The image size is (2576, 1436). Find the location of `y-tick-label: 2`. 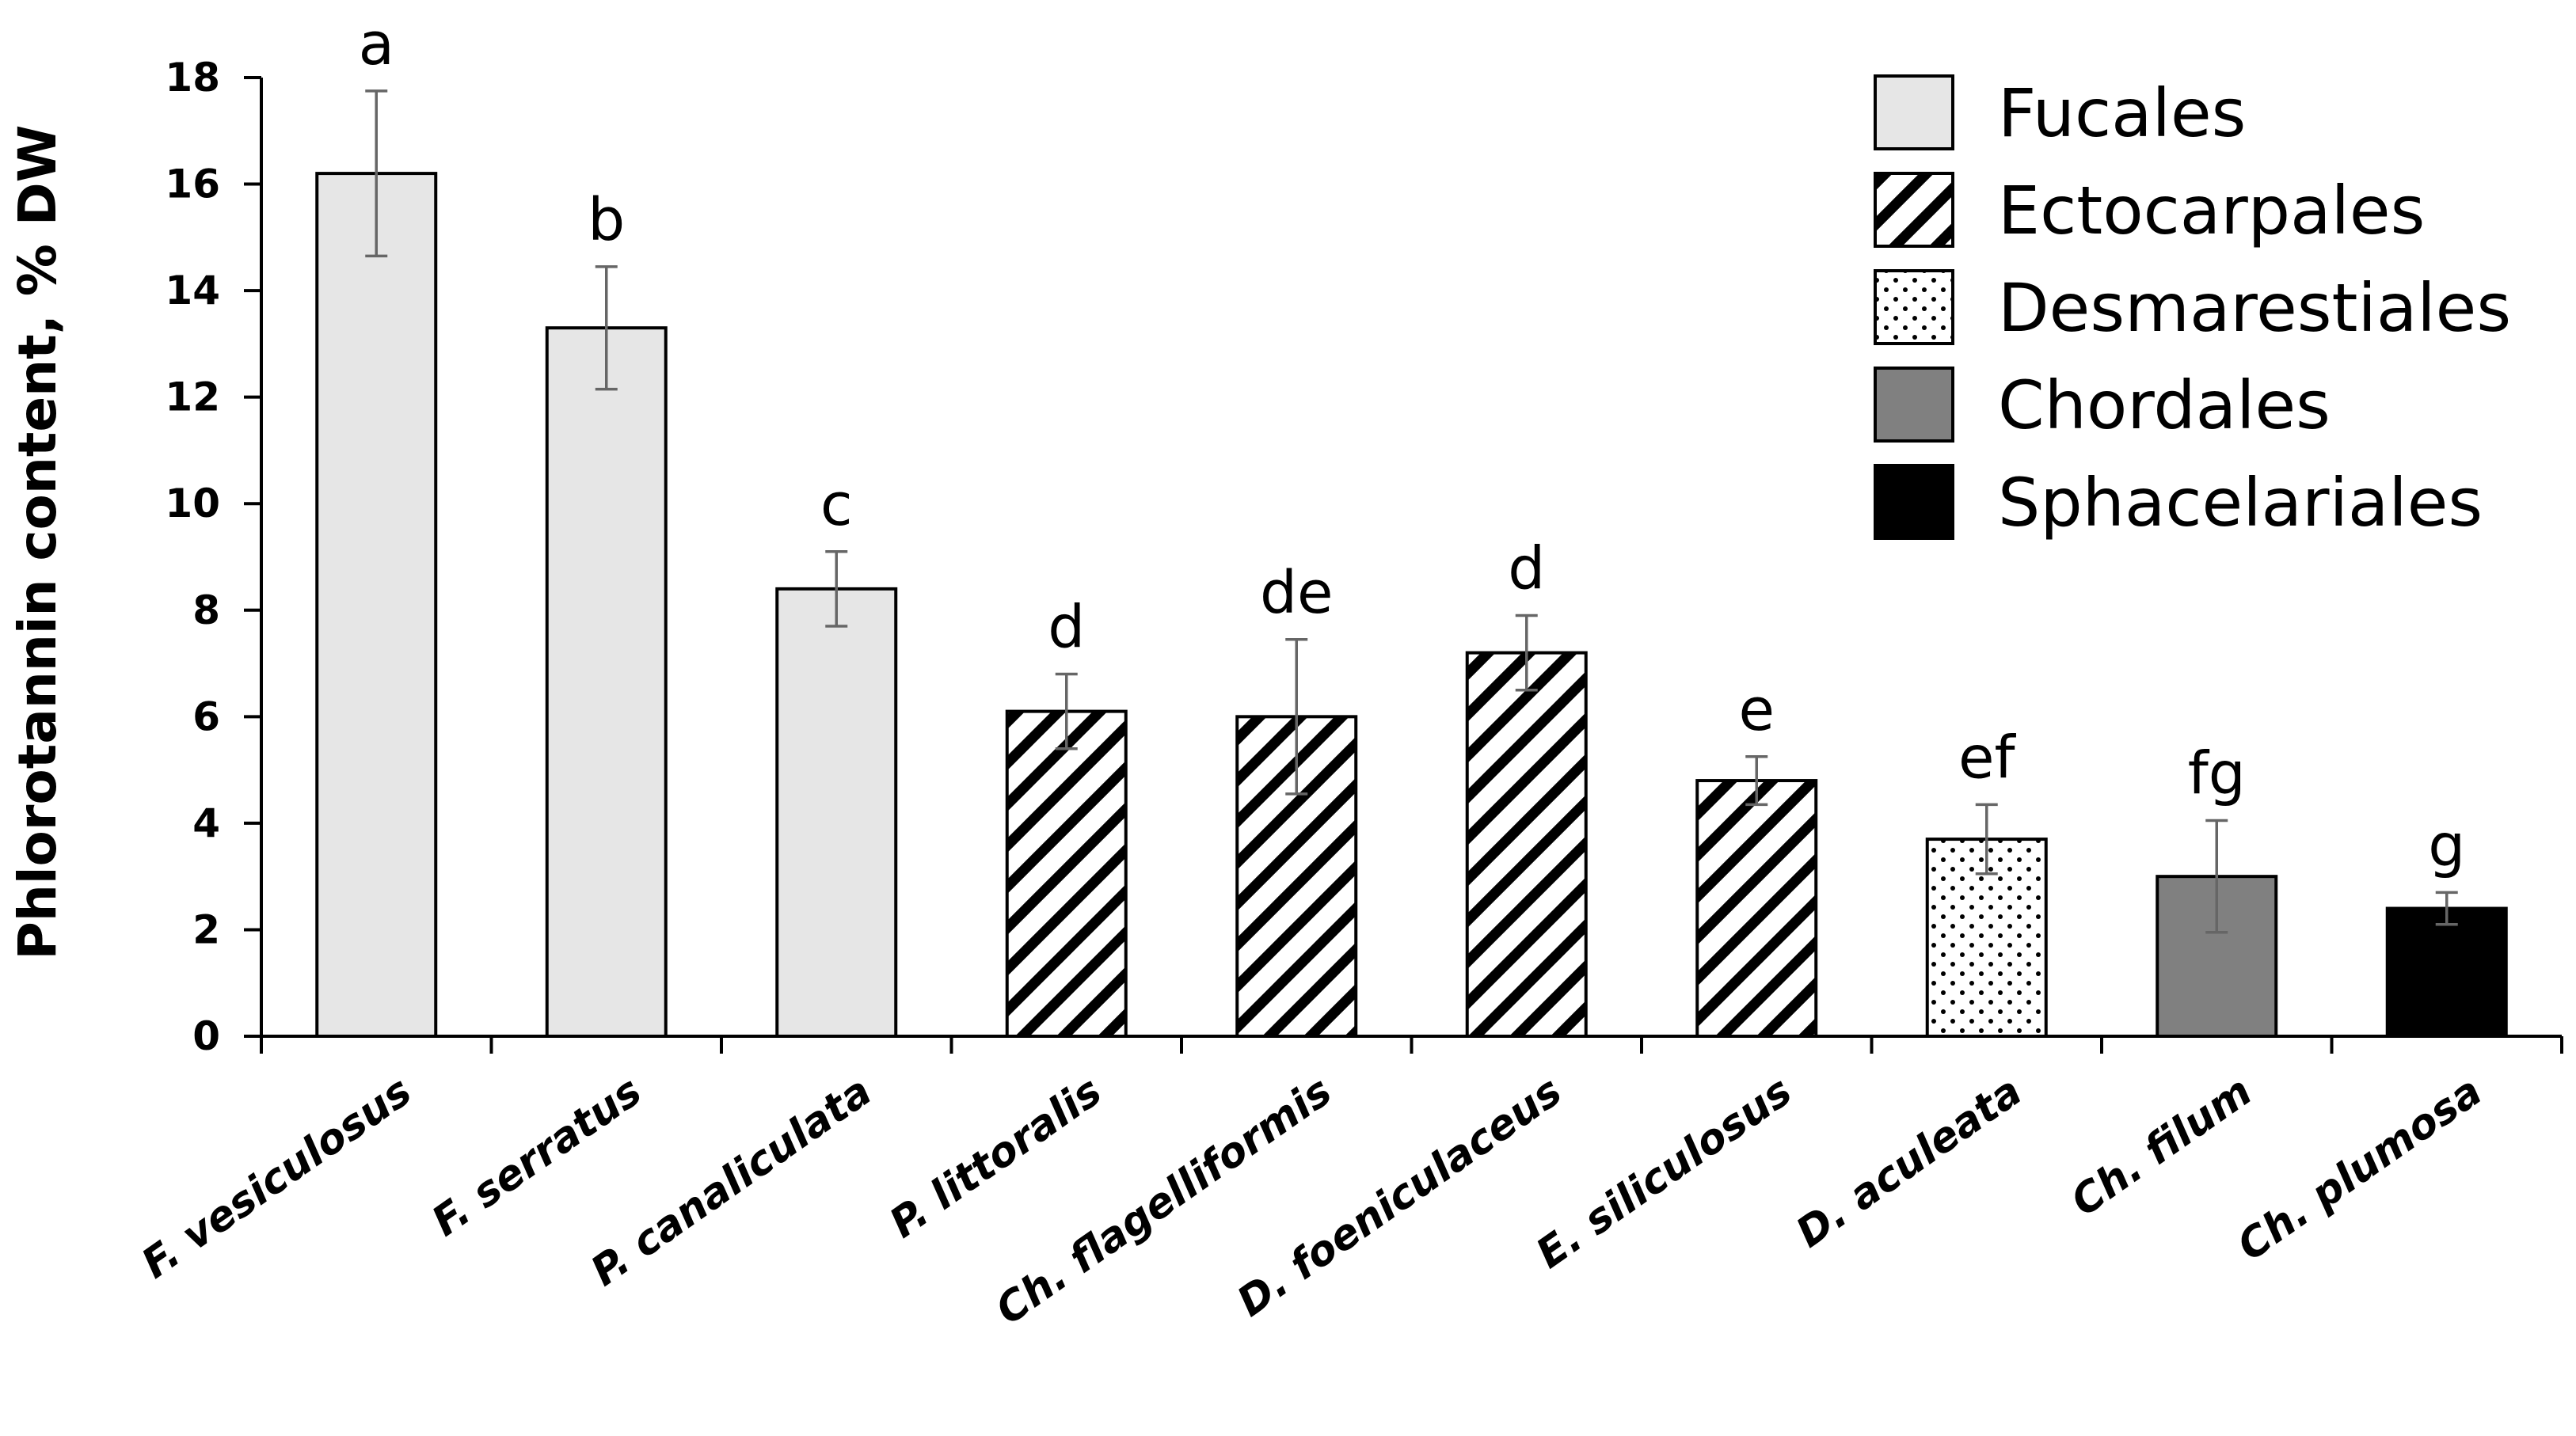

y-tick-label: 2 is located at coordinates (206, 929).